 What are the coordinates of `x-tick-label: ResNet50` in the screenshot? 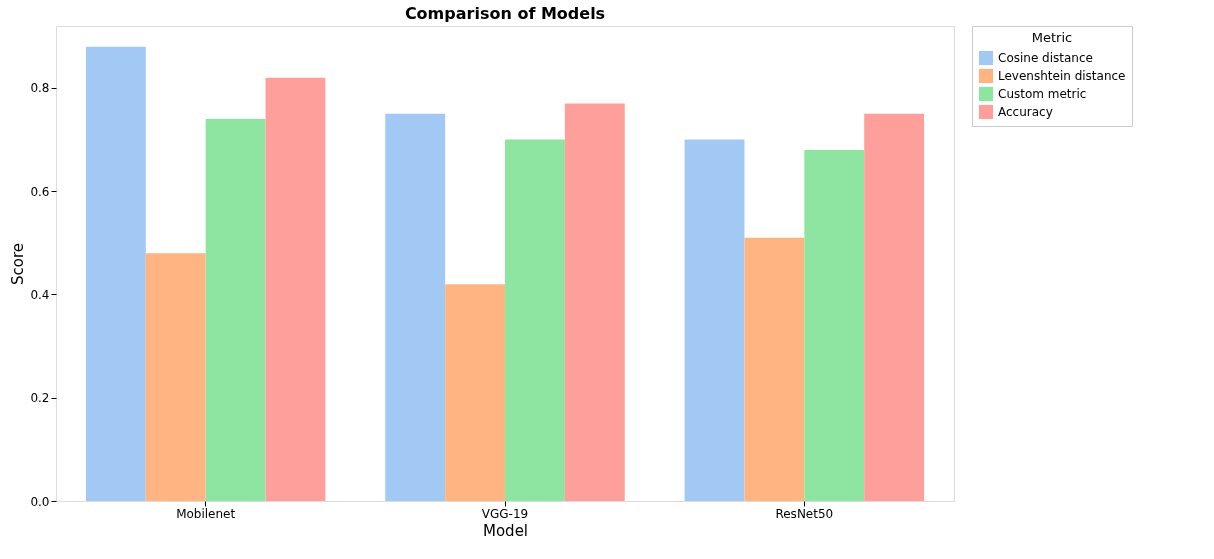 It's located at (804, 513).